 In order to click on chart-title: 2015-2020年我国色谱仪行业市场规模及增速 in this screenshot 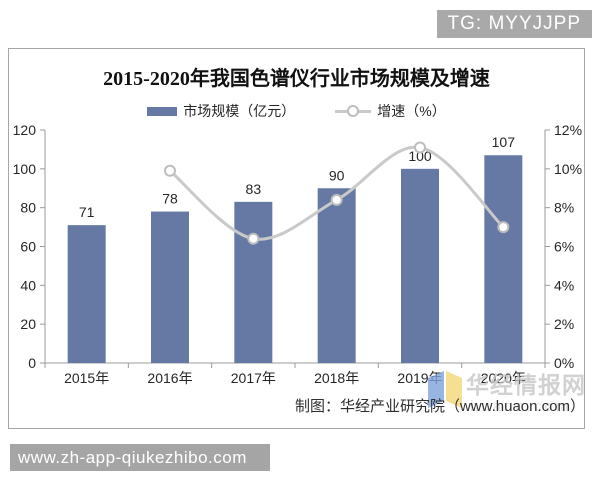, I will do `click(296, 79)`.